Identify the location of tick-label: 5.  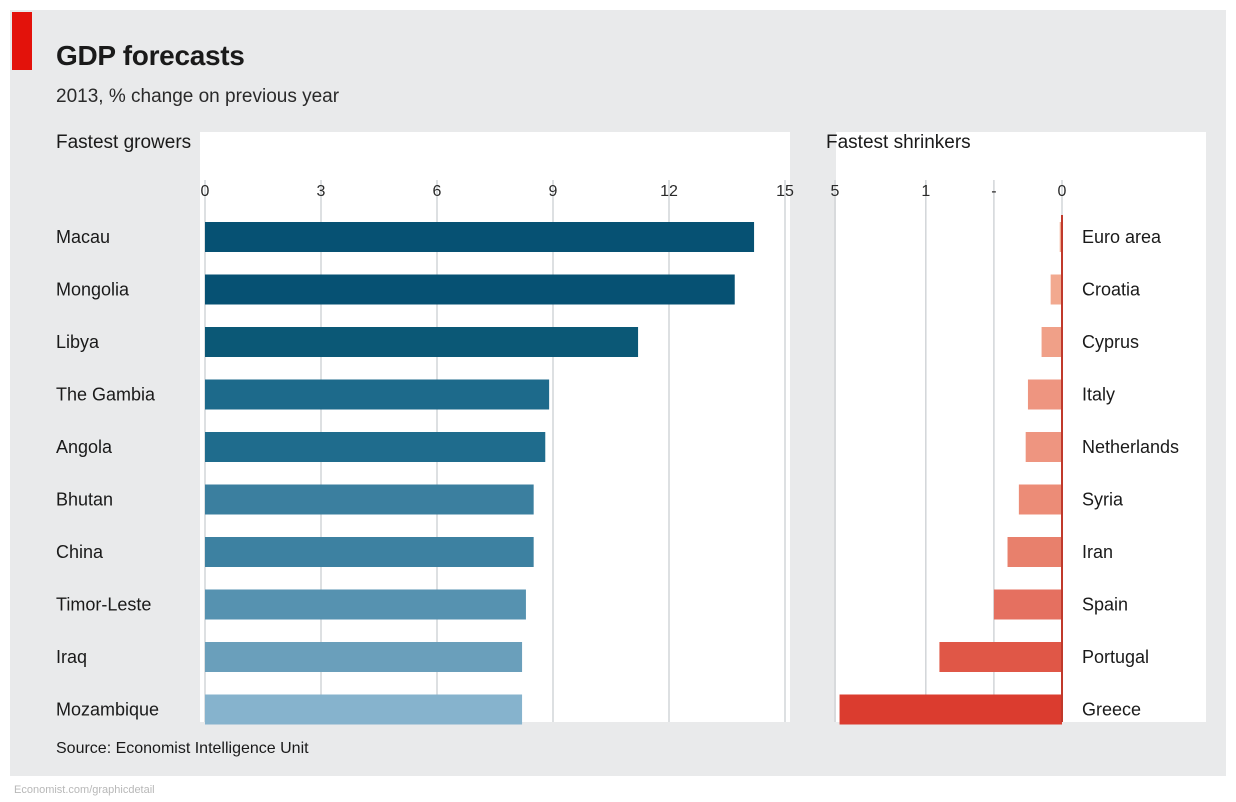
(835, 191).